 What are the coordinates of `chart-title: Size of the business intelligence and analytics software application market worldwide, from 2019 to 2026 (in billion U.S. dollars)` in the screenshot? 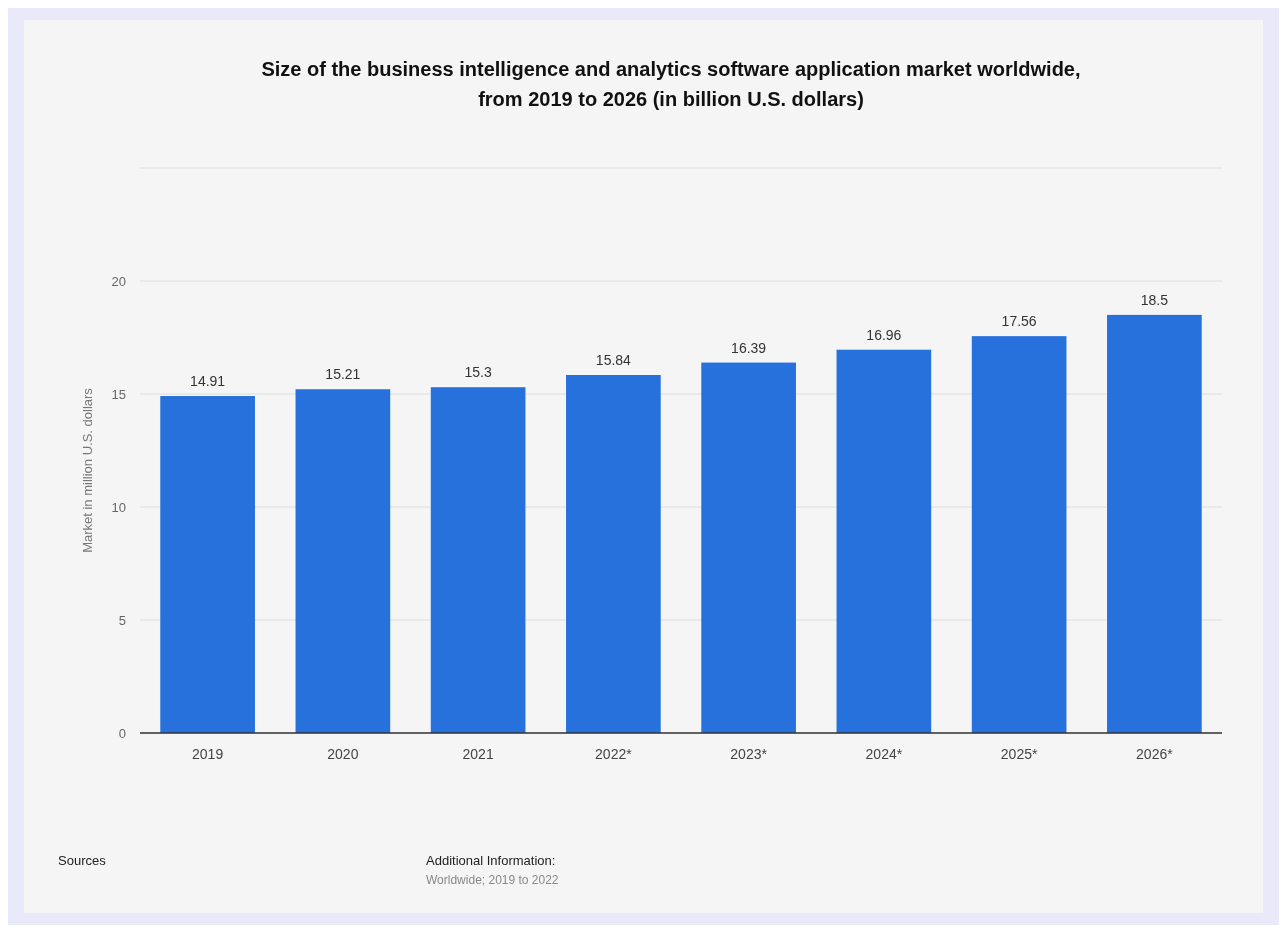 It's located at (671, 84).